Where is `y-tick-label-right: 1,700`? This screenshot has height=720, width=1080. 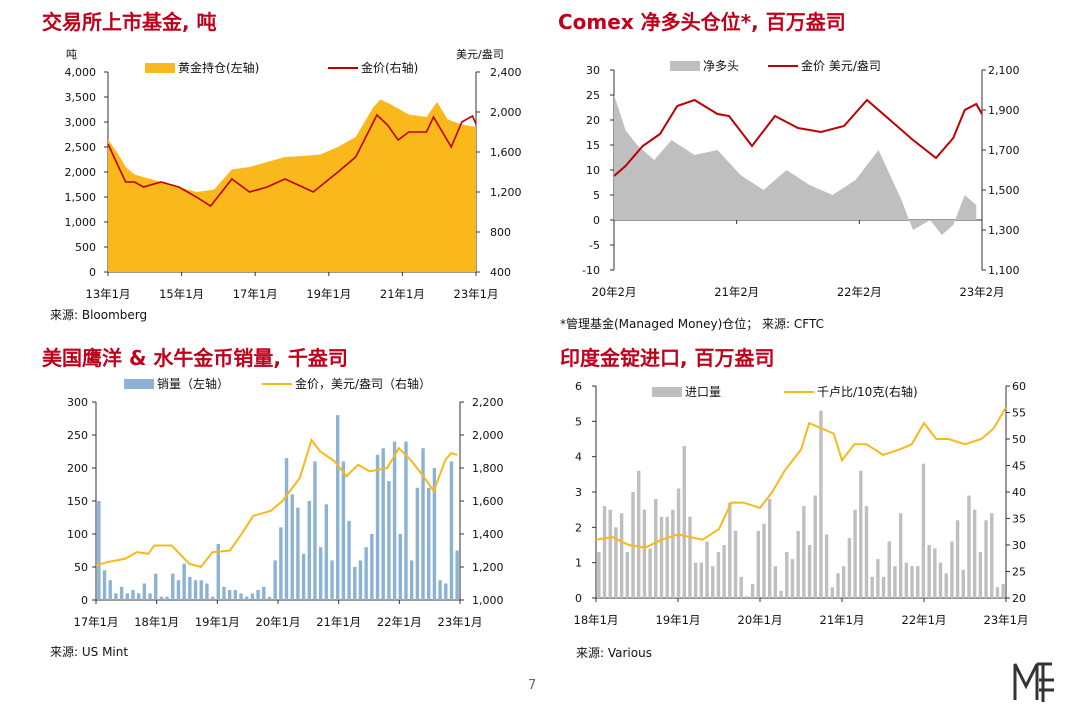 y-tick-label-right: 1,700 is located at coordinates (1004, 150).